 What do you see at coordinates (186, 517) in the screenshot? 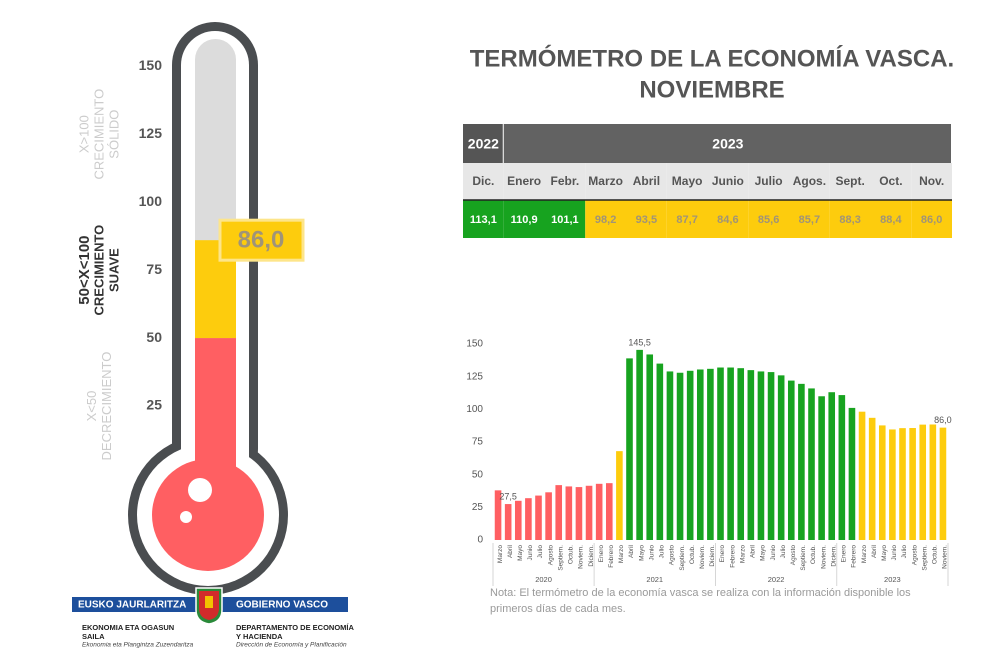
I see `bulb-highlight` at bounding box center [186, 517].